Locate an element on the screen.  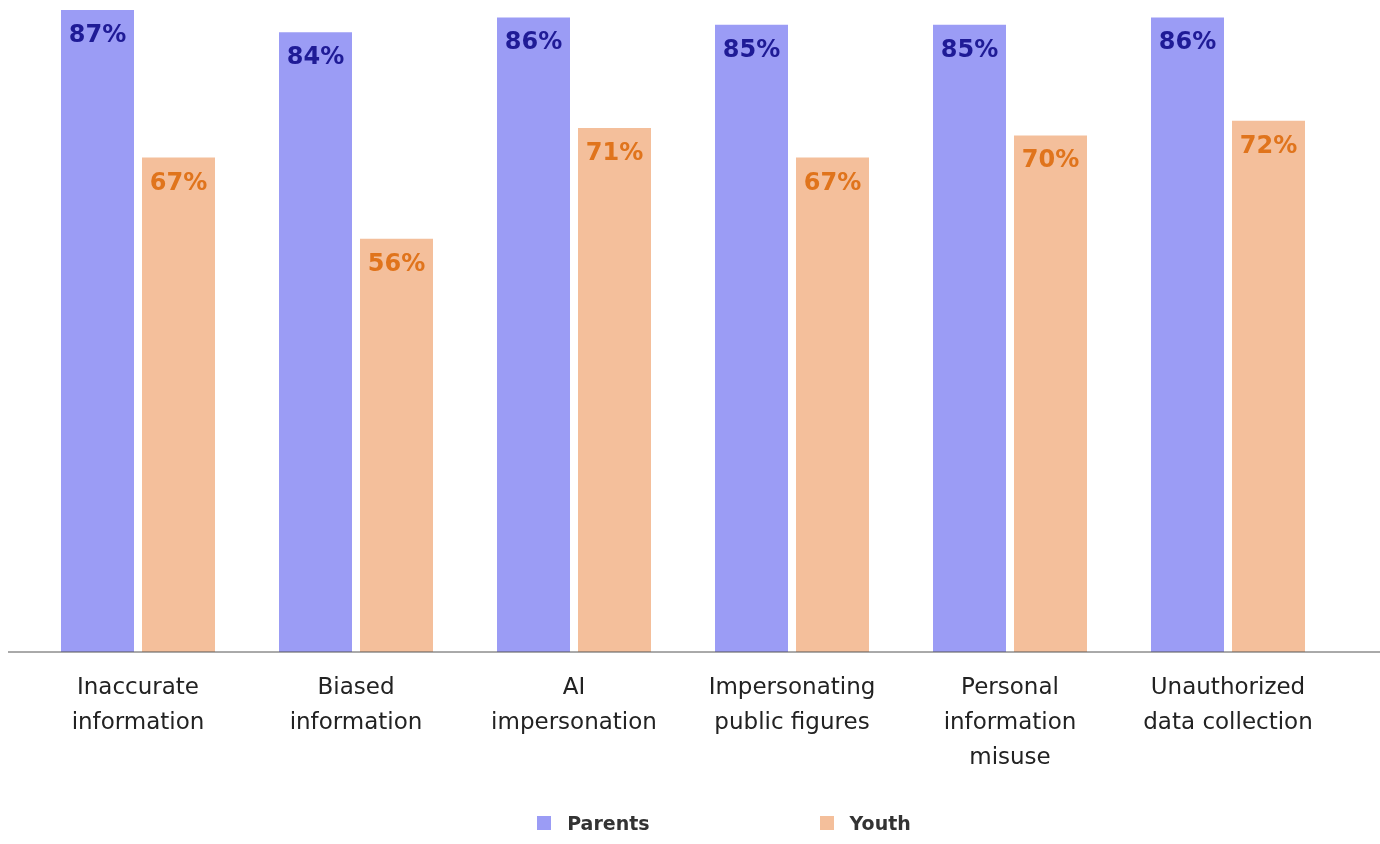
legend-label: Parents is located at coordinates (608, 823).